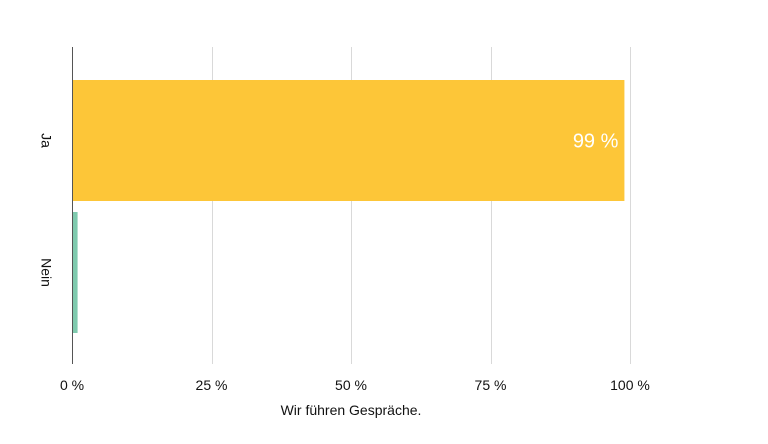 This screenshot has height=444, width=768. Describe the element at coordinates (46, 210) in the screenshot. I see `category-labels: Ja Nein` at that location.